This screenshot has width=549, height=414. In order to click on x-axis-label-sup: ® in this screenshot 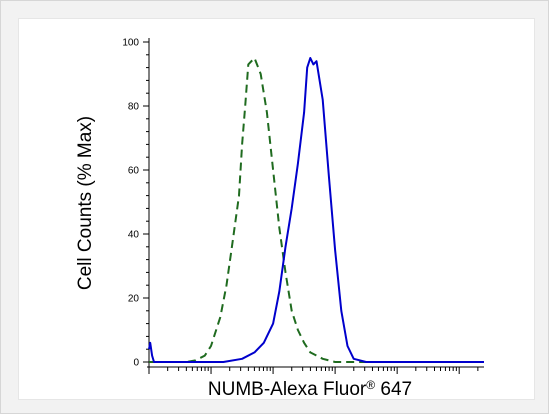, I will do `click(370, 385)`.